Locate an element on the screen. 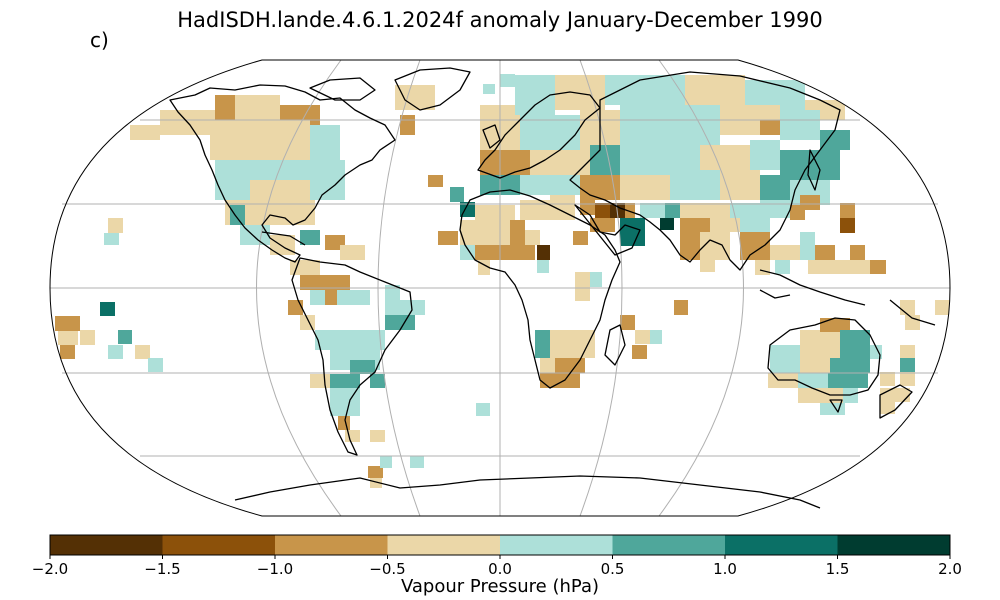 The height and width of the screenshot is (600, 1000). madagascar-coast is located at coordinates (615, 345).